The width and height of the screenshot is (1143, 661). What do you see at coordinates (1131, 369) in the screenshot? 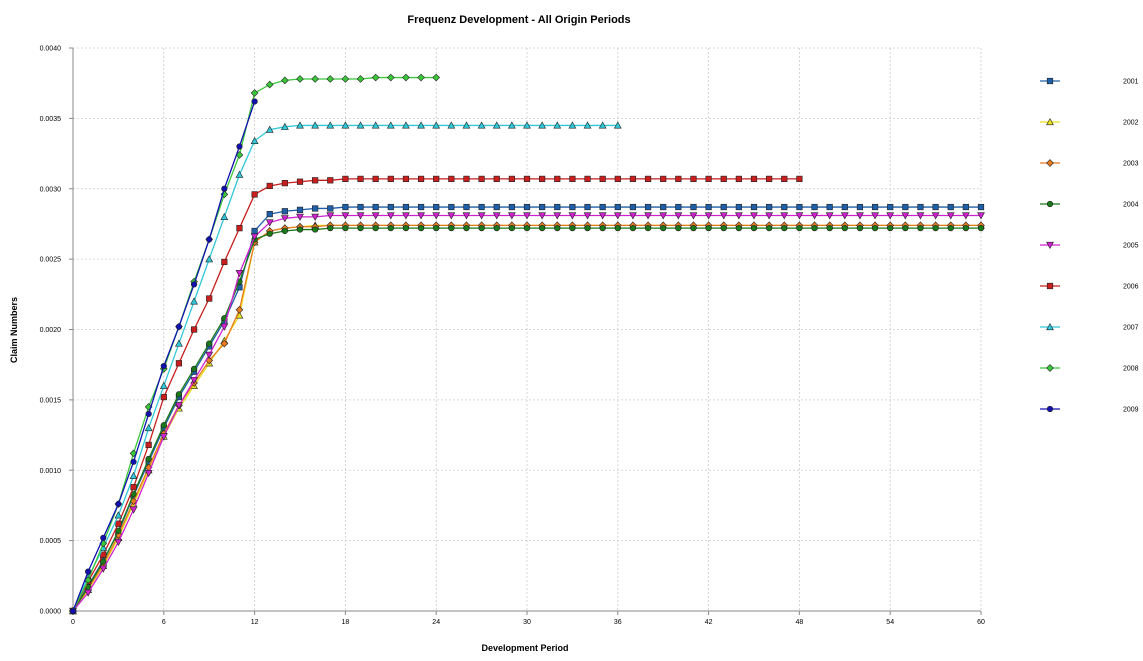
I see `legend-label: 2008` at bounding box center [1131, 369].